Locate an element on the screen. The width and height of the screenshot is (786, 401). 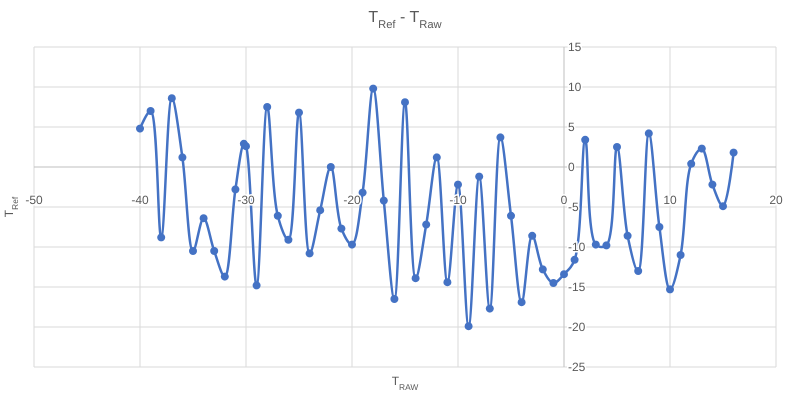
y-tick-label: -20 is located at coordinates (577, 327).